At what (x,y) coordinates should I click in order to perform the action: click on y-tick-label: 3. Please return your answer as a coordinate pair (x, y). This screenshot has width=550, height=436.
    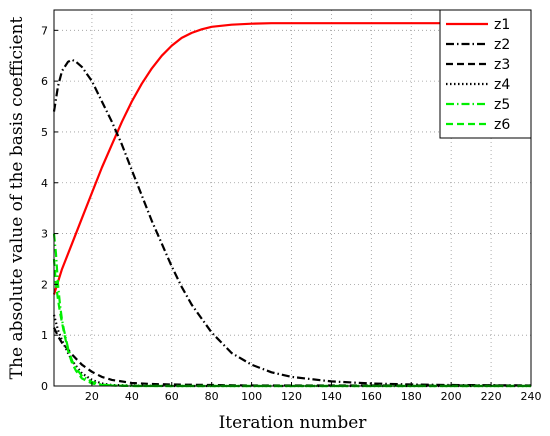
    Looking at the image, I should click on (44, 234).